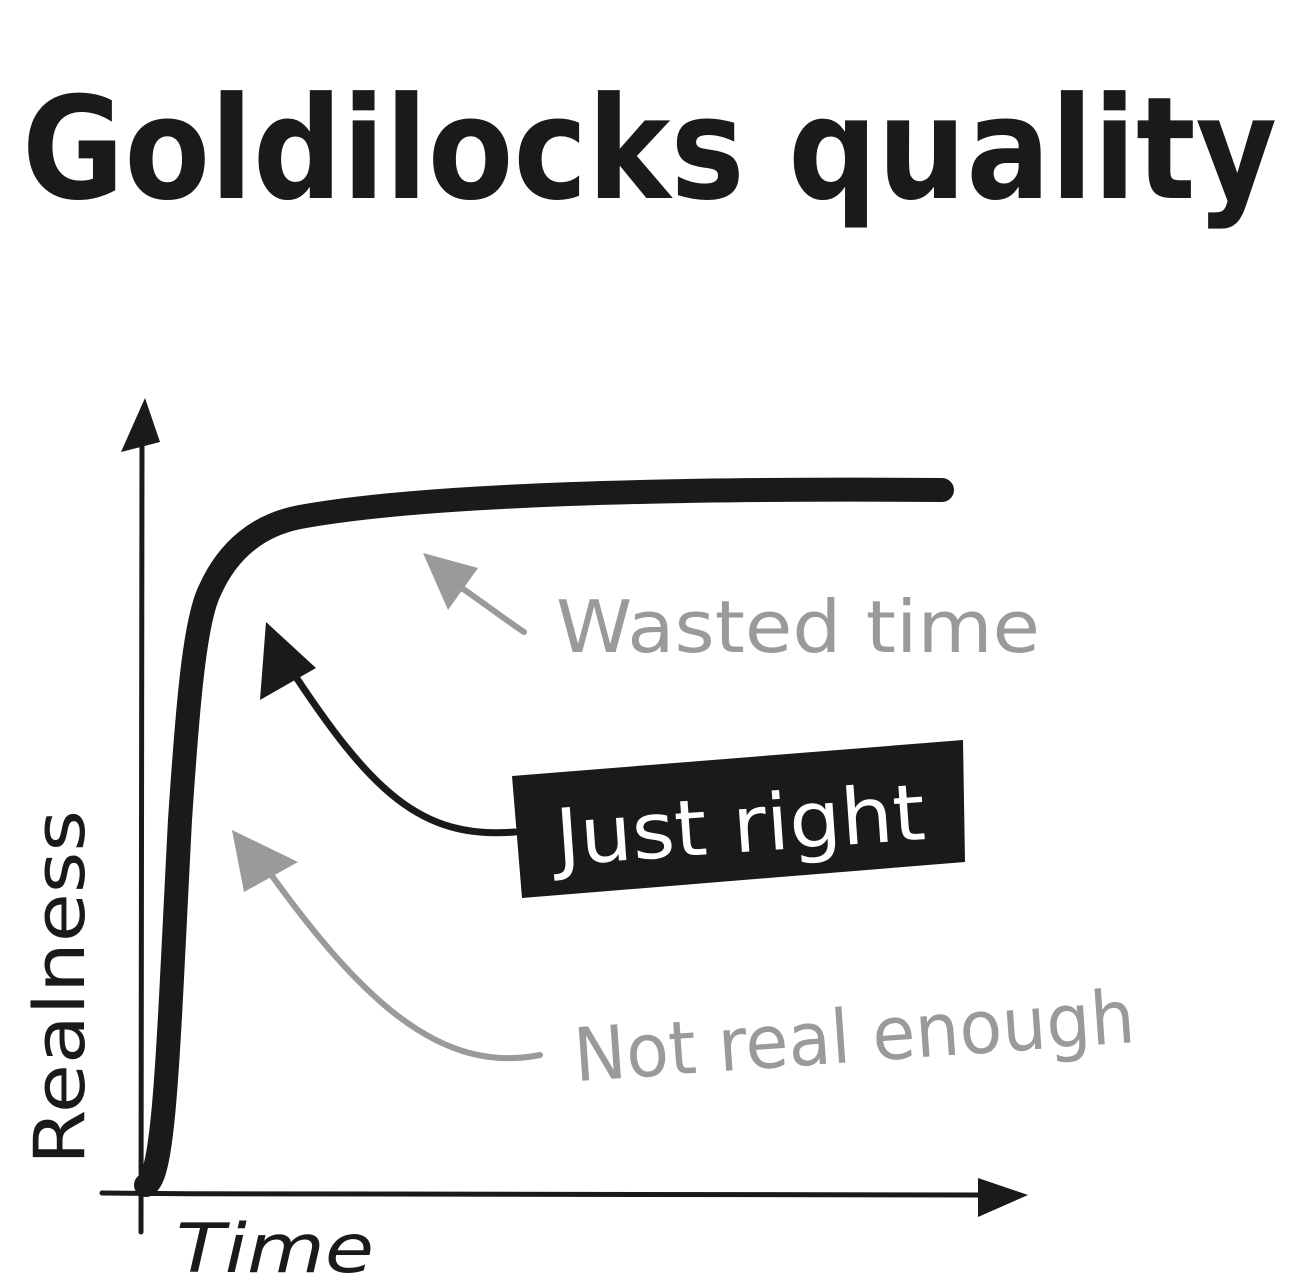 This screenshot has height=1288, width=1299. Describe the element at coordinates (288, 661) in the screenshot. I see `just-right-arrowhead` at that location.